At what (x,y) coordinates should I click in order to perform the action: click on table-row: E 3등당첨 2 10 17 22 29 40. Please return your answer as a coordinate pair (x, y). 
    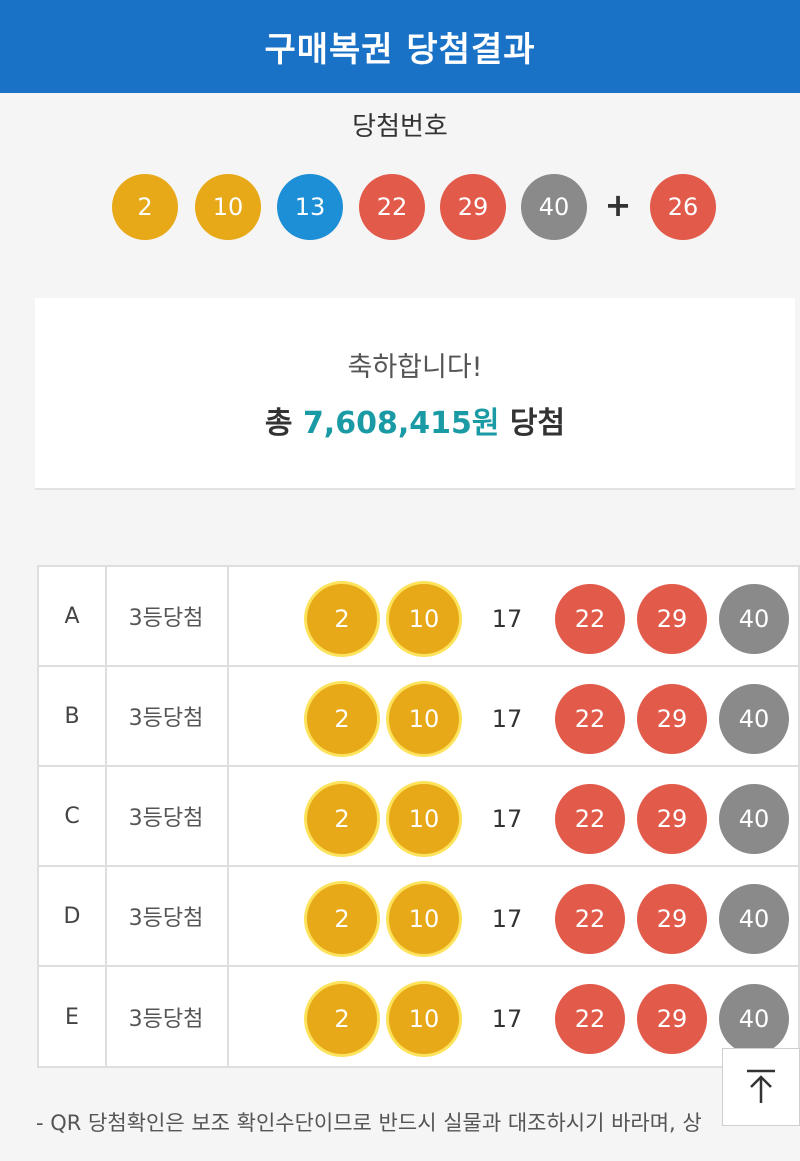
    Looking at the image, I should click on (418, 1017).